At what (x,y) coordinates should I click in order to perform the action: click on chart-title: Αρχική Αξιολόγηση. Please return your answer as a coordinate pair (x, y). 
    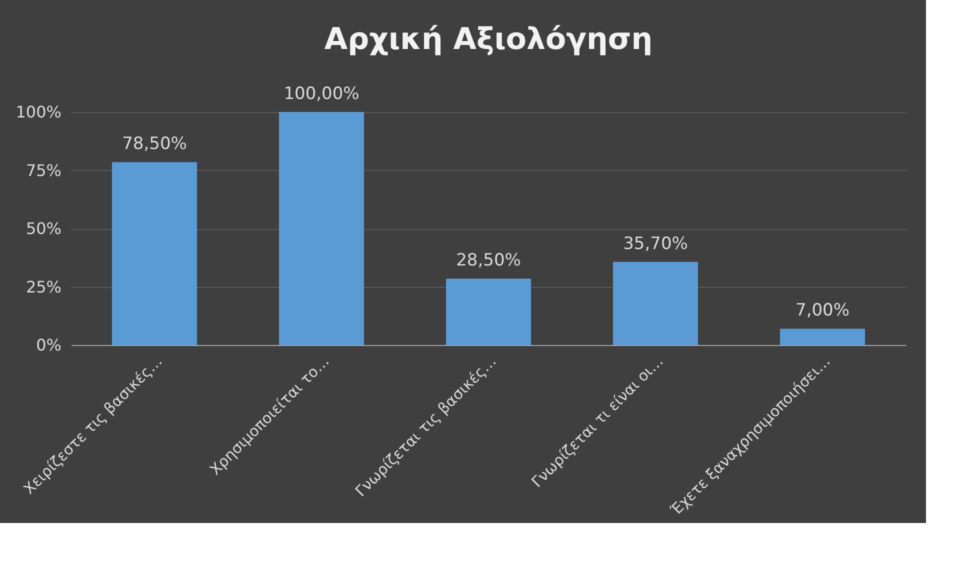
    Looking at the image, I should click on (488, 39).